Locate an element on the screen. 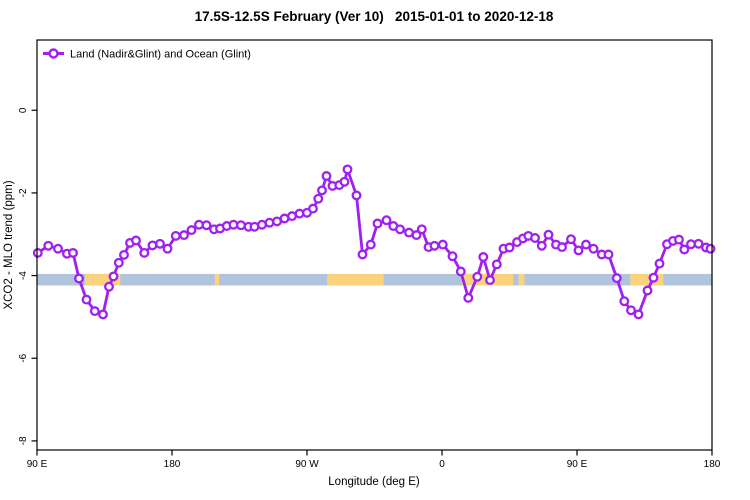  y-tick-label: -4 is located at coordinates (23, 275).